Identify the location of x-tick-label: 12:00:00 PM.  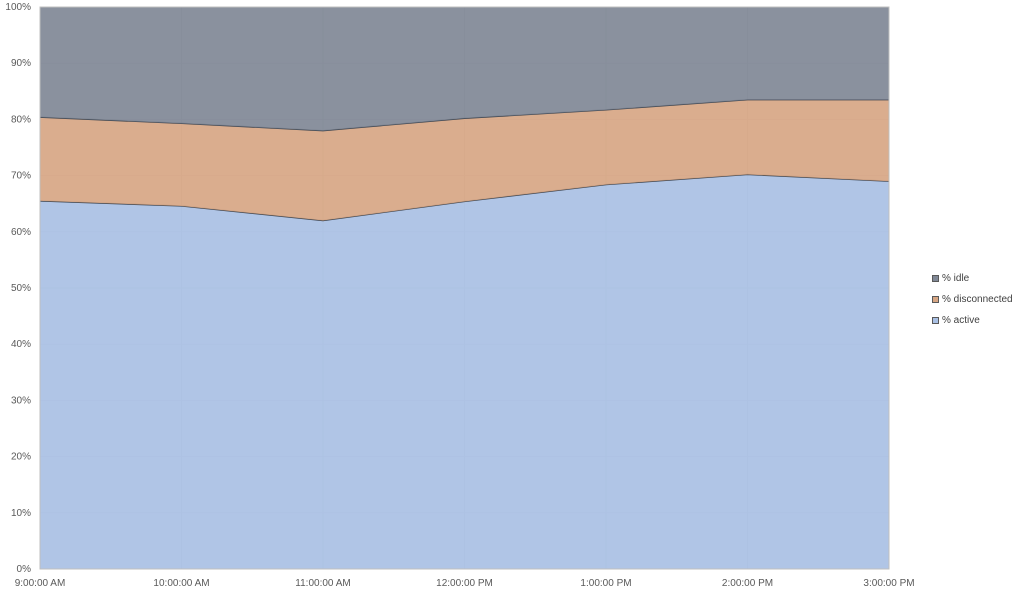
(464, 583).